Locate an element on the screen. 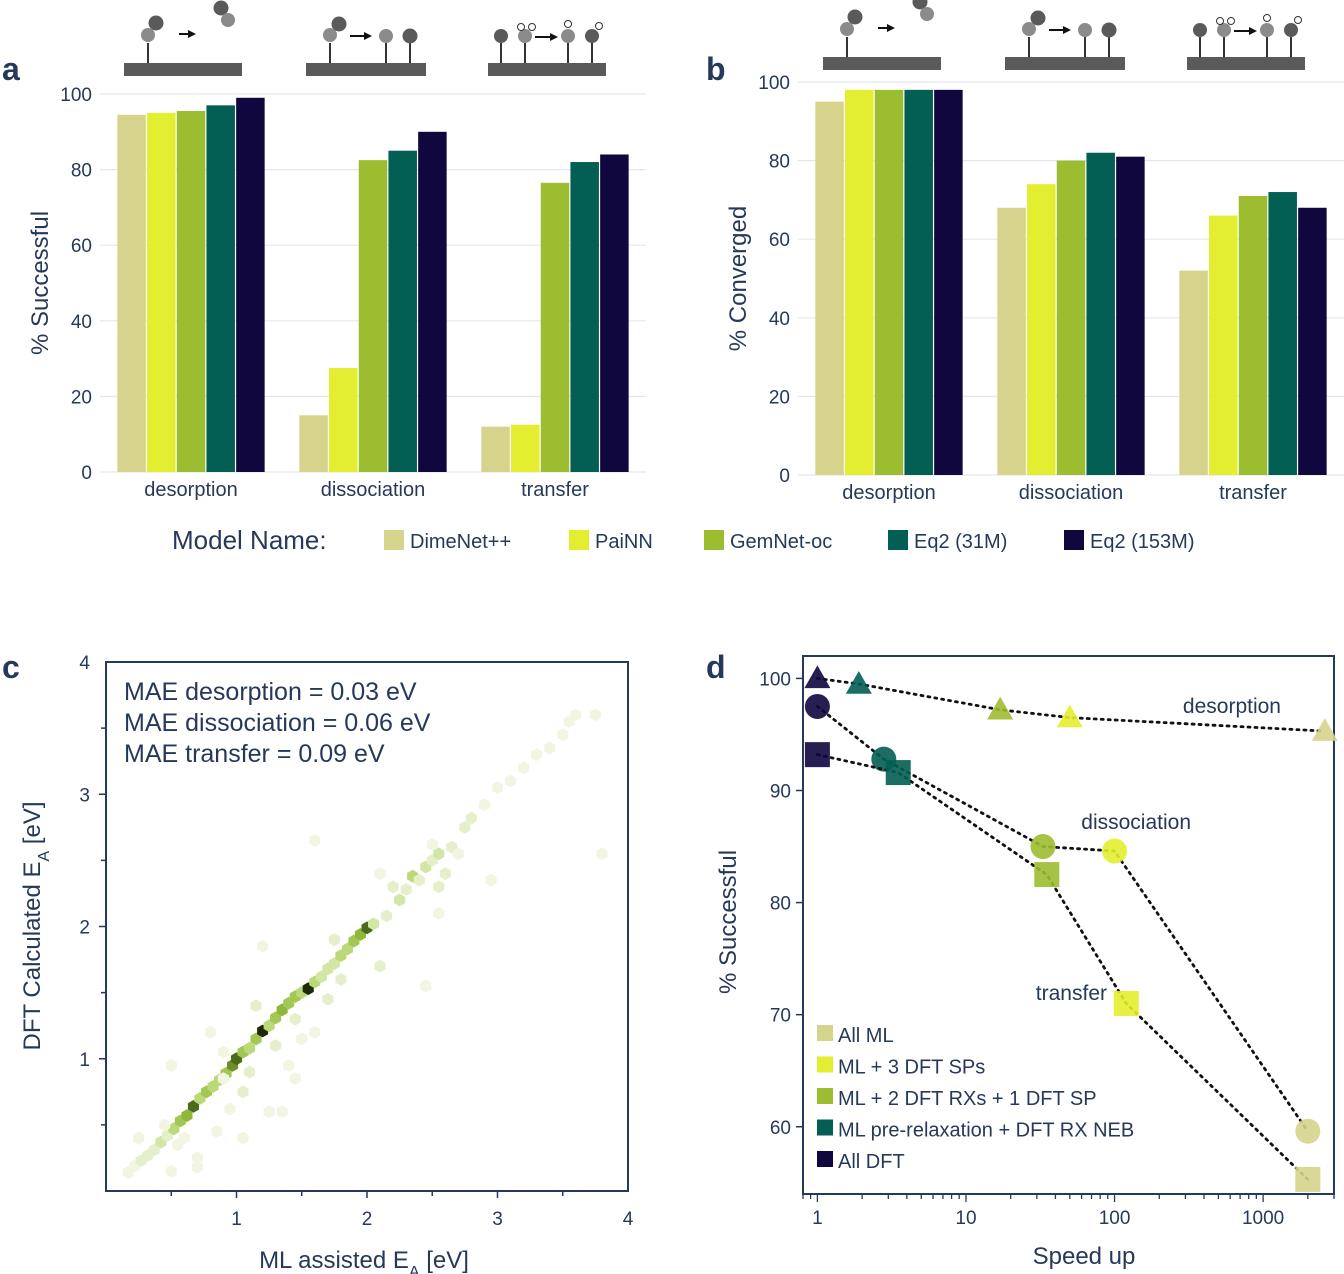 This screenshot has height=1274, width=1344. x-category-label: desorption is located at coordinates (888, 493).